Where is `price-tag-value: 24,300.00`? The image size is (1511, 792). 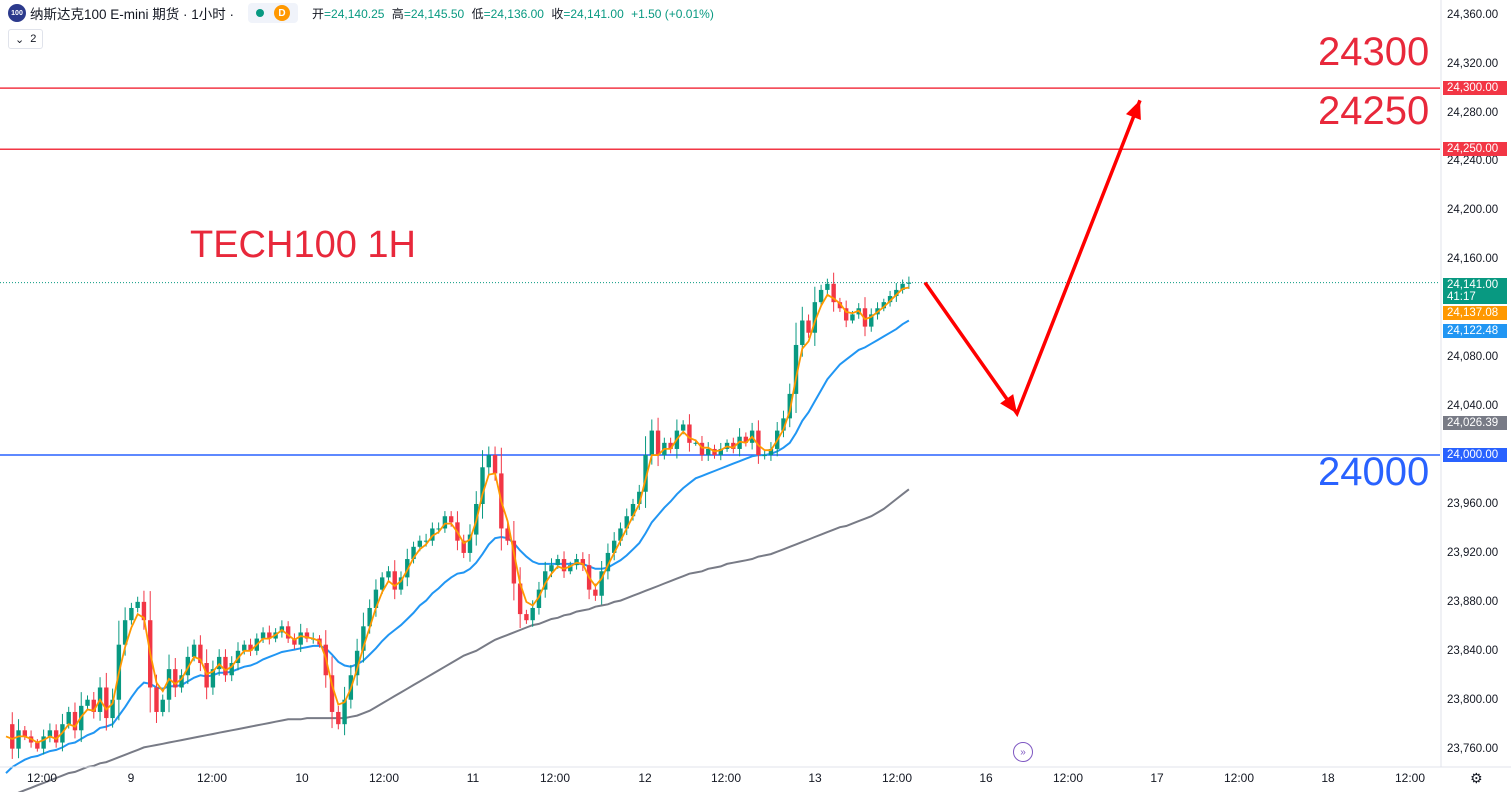
price-tag-value: 24,300.00 is located at coordinates (1473, 88).